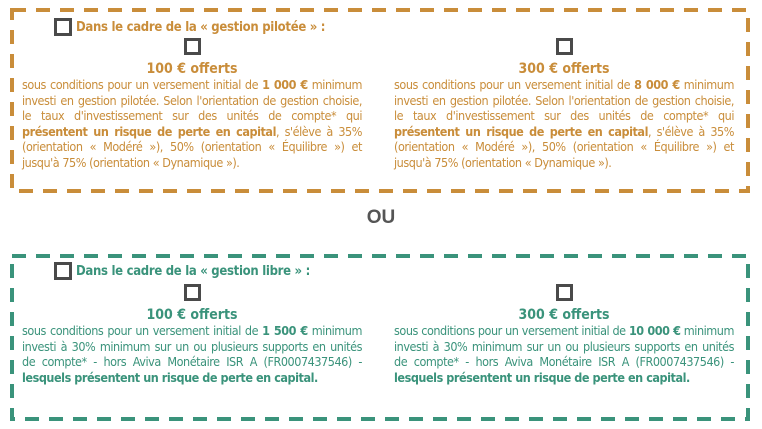 This screenshot has width=762, height=429. What do you see at coordinates (657, 84) in the screenshot?
I see `emphasis-text: 8 000 €` at bounding box center [657, 84].